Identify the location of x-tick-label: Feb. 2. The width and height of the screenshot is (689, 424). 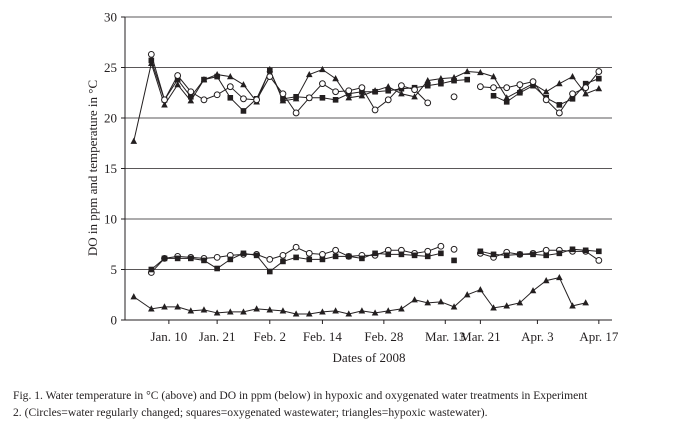
(270, 336).